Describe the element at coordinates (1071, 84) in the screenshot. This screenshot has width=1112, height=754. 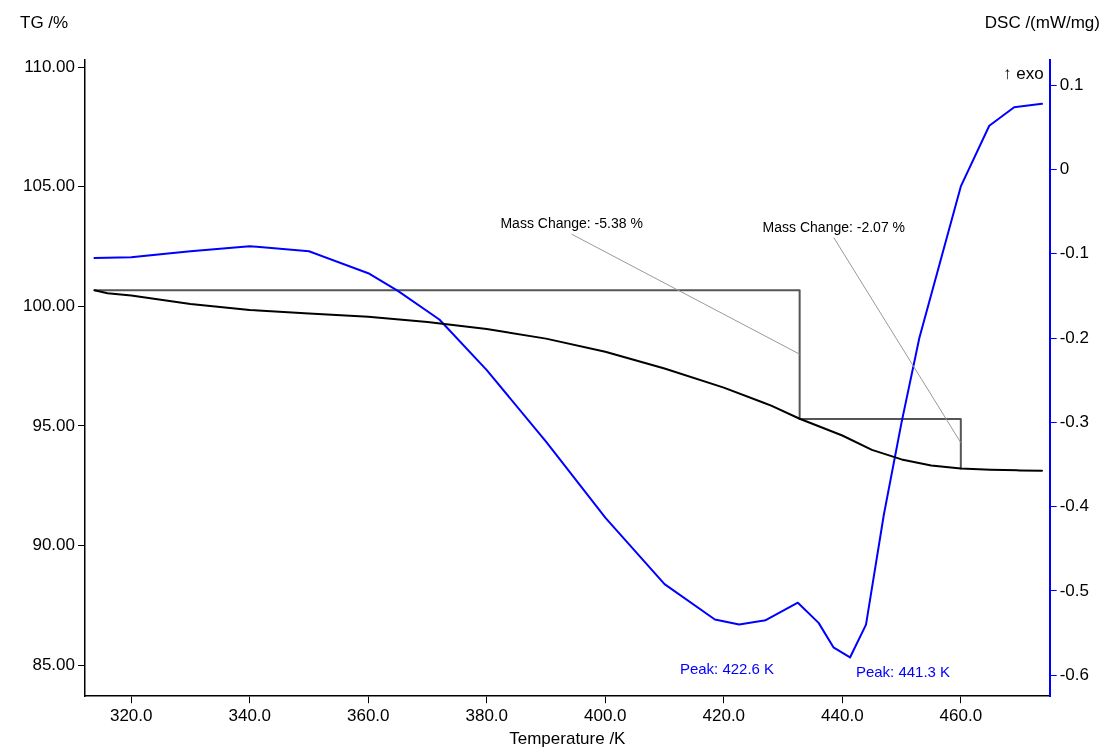
I see `y2-tick-label: 0.1` at that location.